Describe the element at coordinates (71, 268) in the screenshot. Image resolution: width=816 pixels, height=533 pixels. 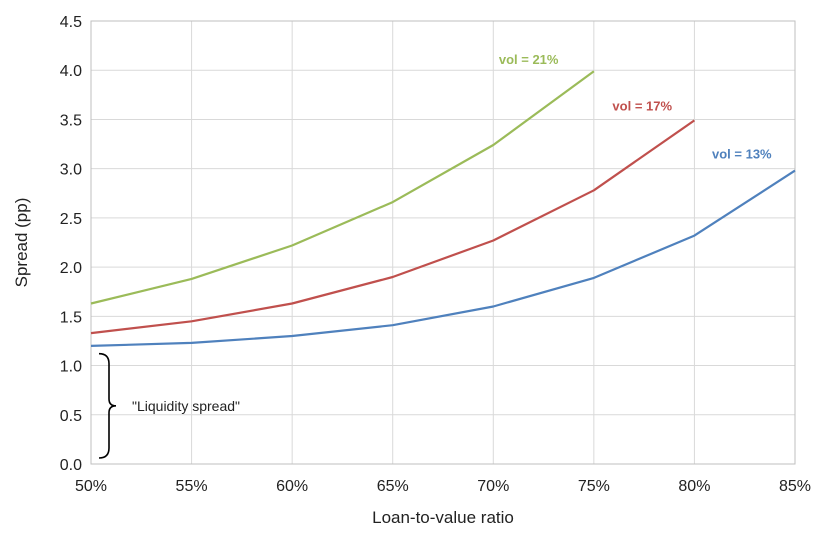
I see `y-tick-label: 2.0` at that location.